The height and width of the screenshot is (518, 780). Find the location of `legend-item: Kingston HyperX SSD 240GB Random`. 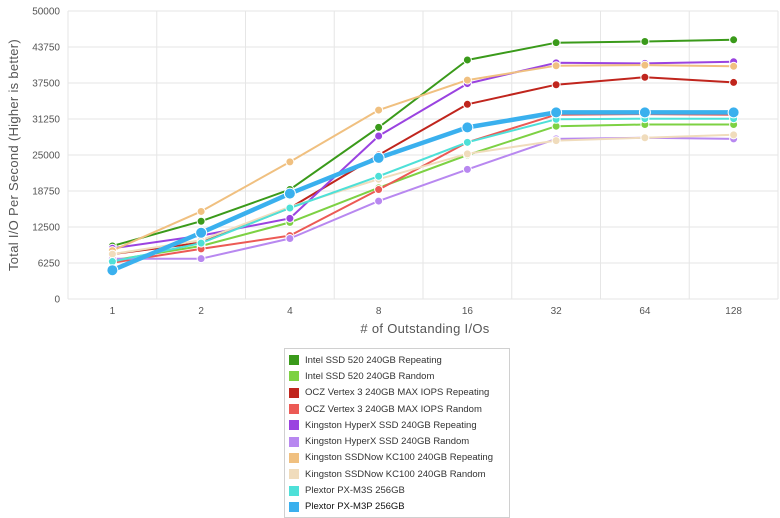

legend-item: Kingston HyperX SSD 240GB Random is located at coordinates (397, 441).